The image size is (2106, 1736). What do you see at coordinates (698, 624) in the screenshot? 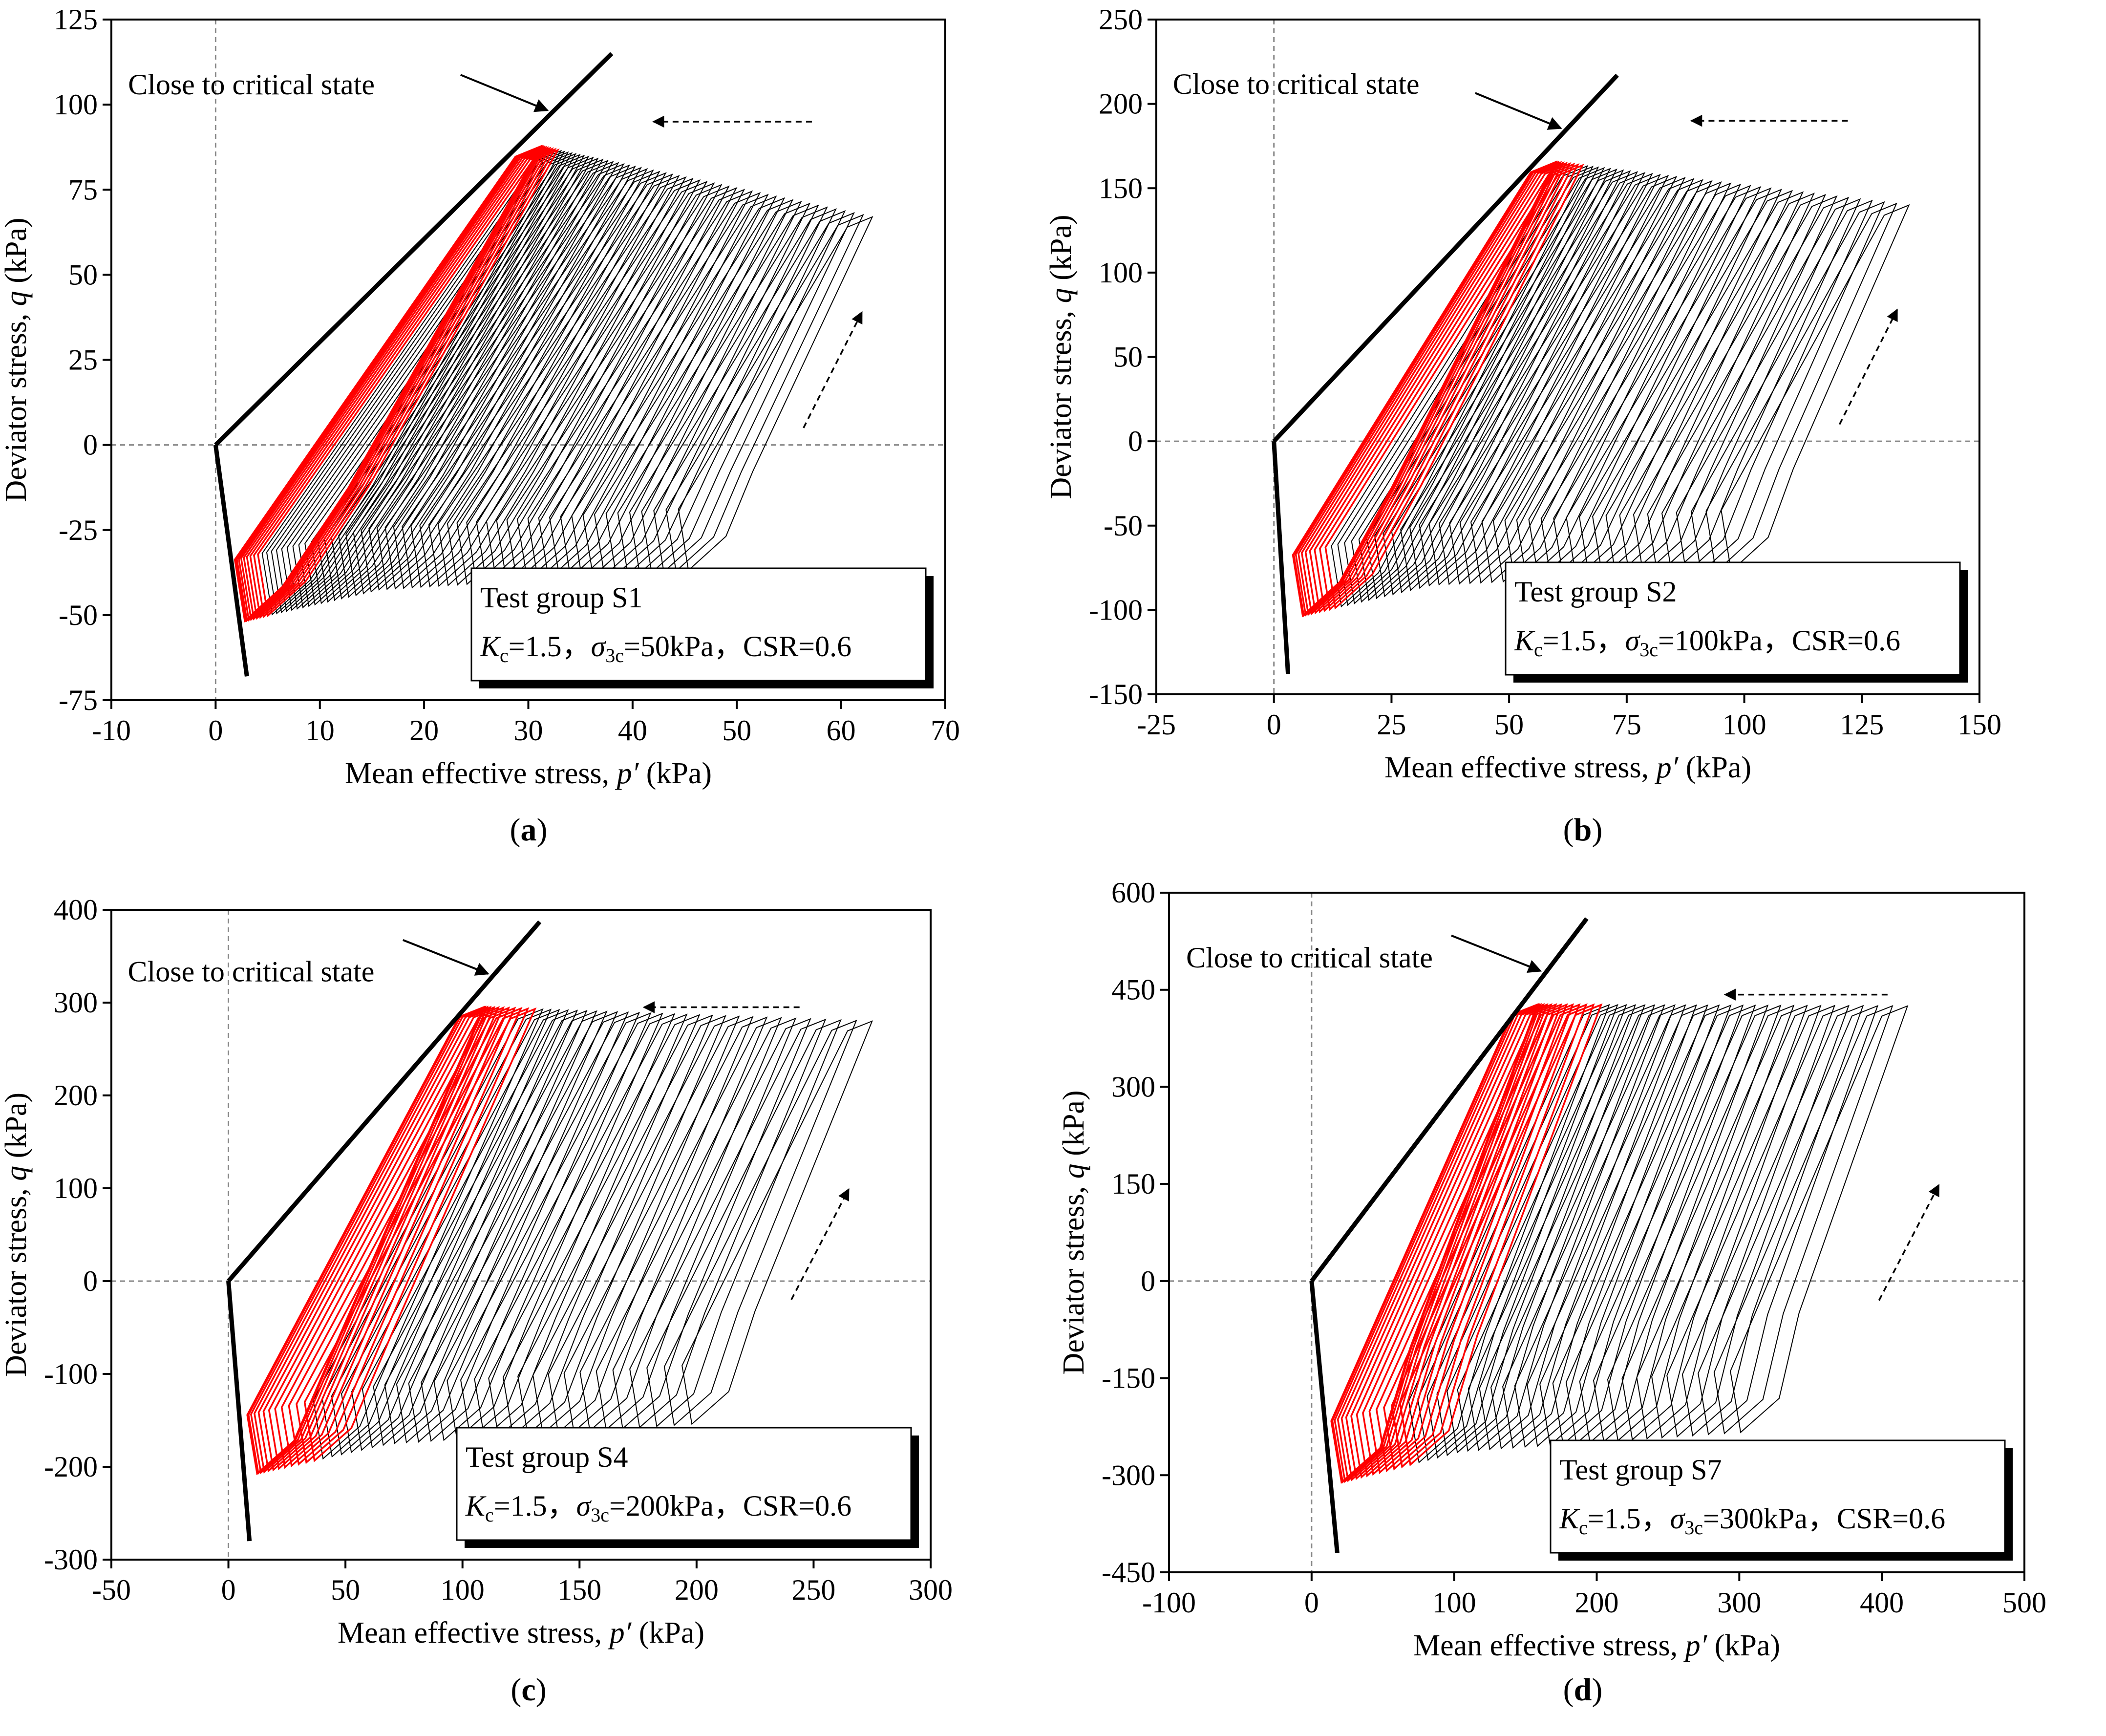
I see `legend-box` at bounding box center [698, 624].